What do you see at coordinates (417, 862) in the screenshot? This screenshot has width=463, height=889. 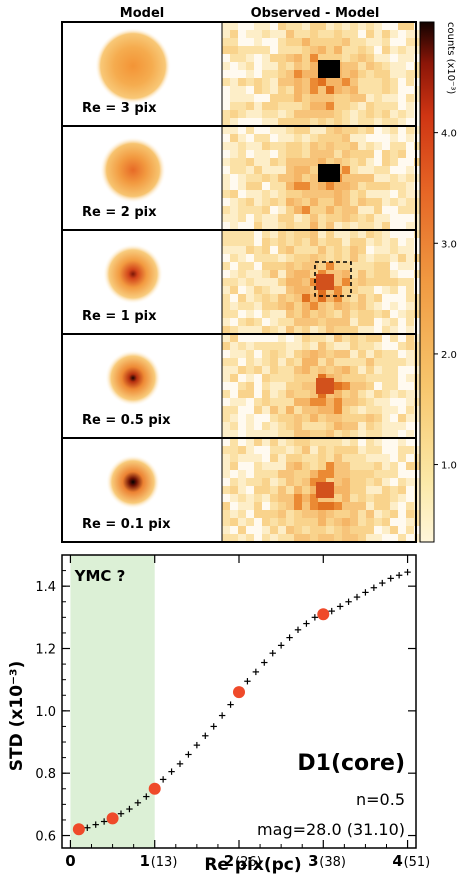 I see `x-tick-sublabel: (51)` at bounding box center [417, 862].